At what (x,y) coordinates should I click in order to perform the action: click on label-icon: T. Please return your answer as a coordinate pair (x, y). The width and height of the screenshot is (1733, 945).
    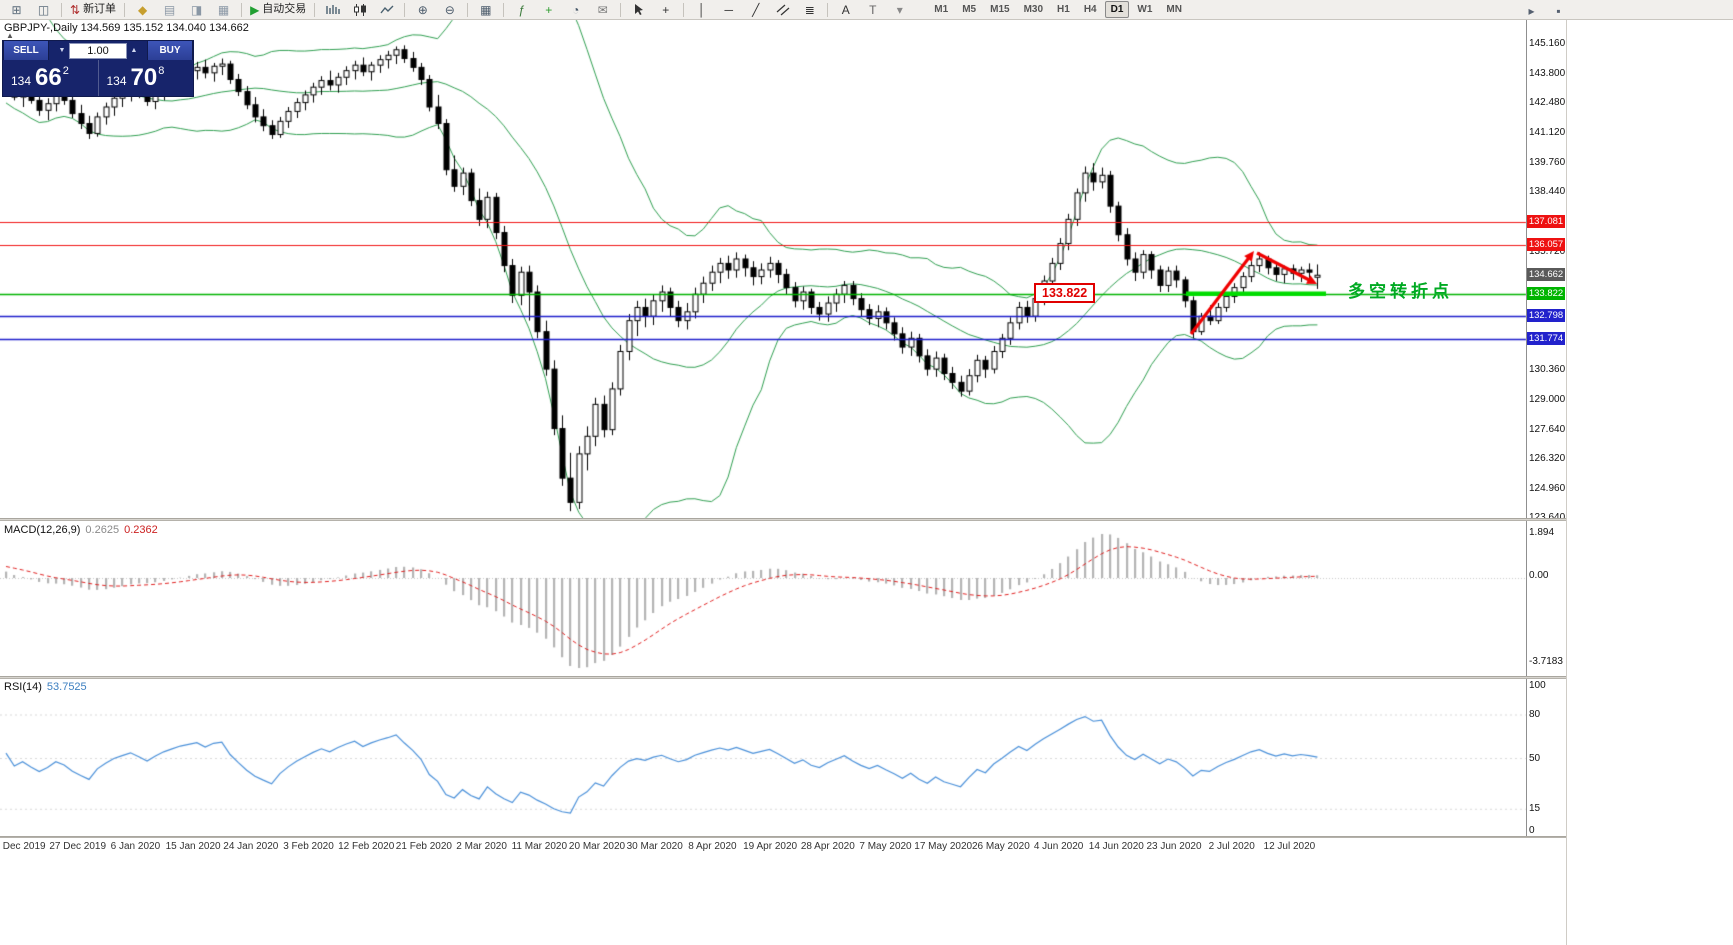
    Looking at the image, I should click on (872, 9).